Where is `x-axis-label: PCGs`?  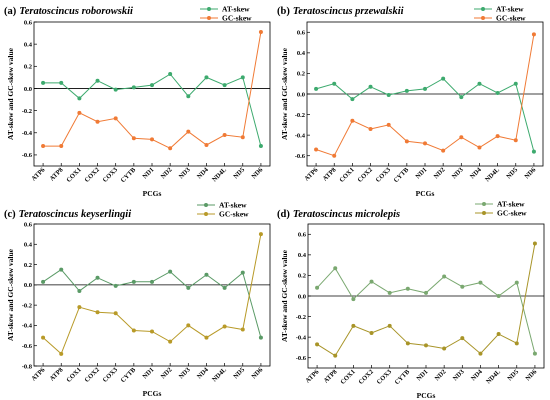
x-axis-label: PCGs is located at coordinates (425, 193).